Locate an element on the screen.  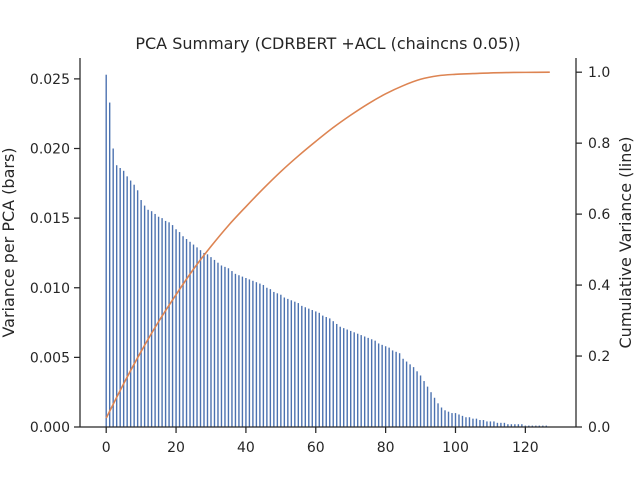
right-y-axis-ticks: 0.0 0.2 0.4 0.6 0.8 1.0 is located at coordinates (593, 250).